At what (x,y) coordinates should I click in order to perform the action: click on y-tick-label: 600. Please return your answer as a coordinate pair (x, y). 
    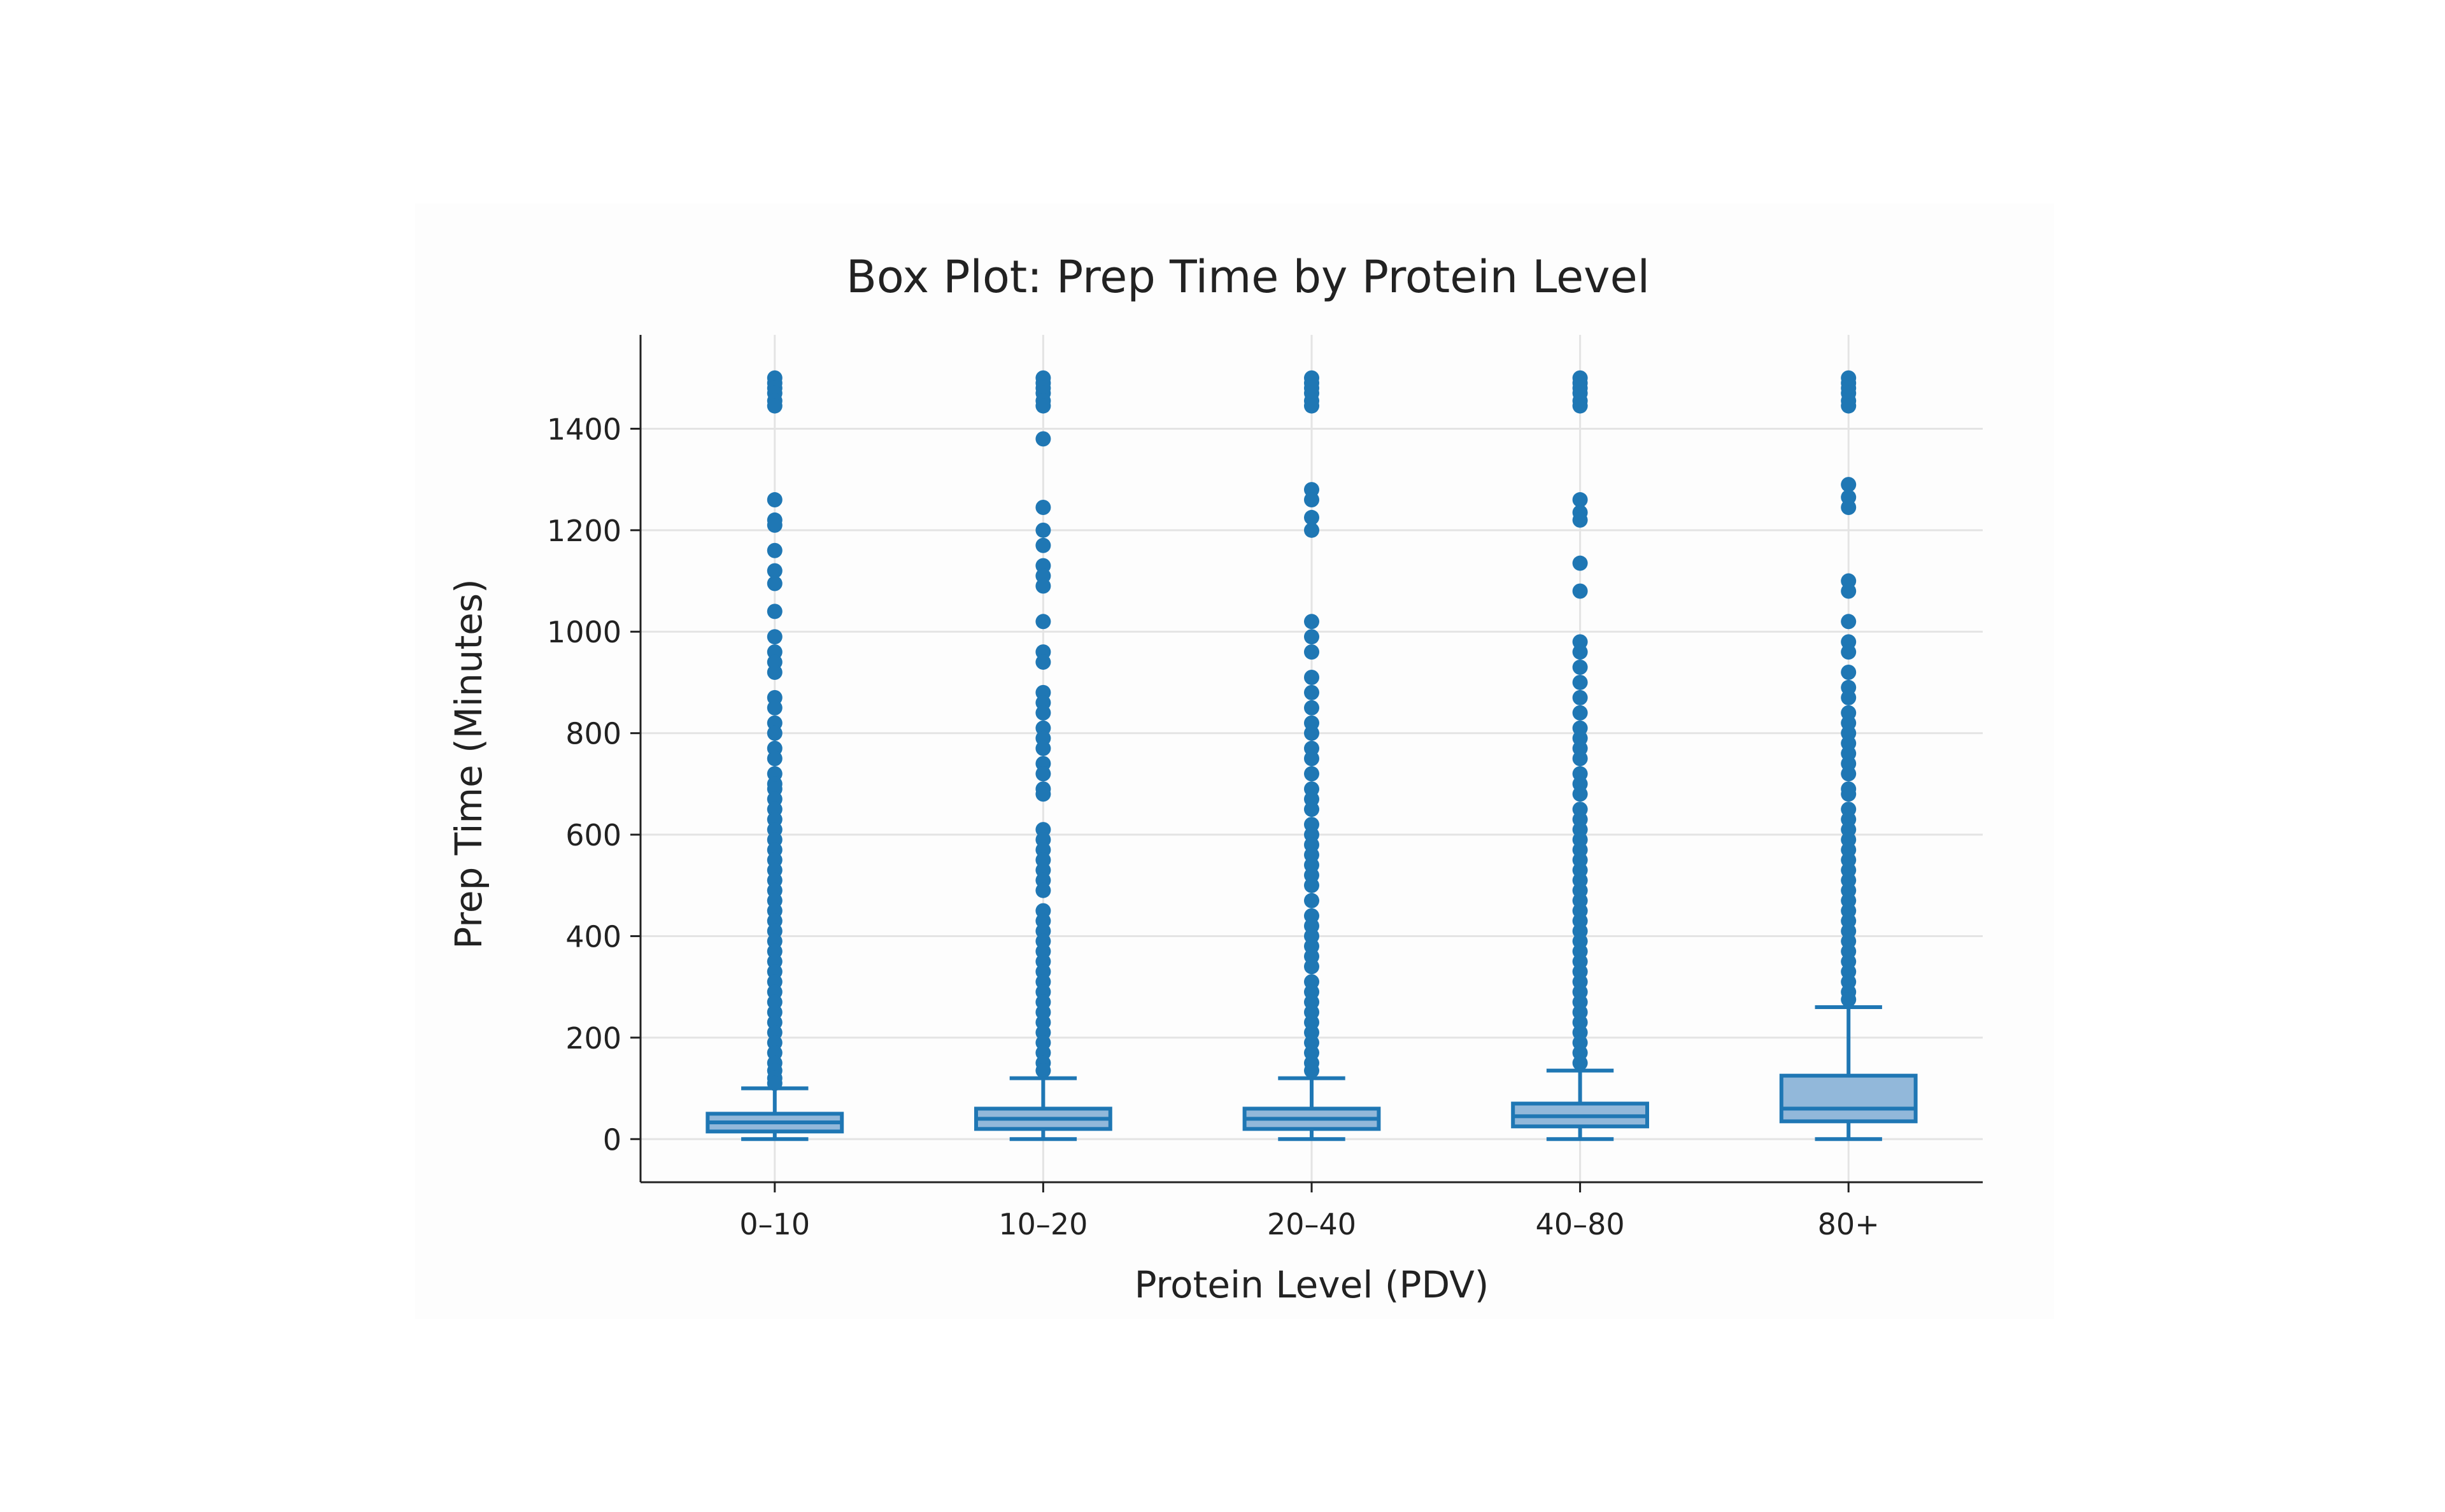
    Looking at the image, I should click on (593, 835).